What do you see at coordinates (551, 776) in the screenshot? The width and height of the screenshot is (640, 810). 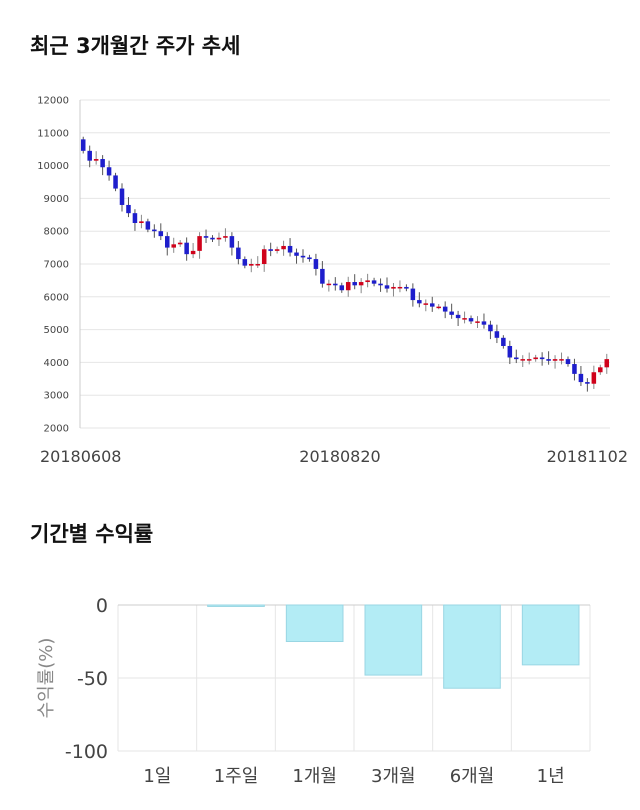 I see `bar-x-tick-label: 1년` at bounding box center [551, 776].